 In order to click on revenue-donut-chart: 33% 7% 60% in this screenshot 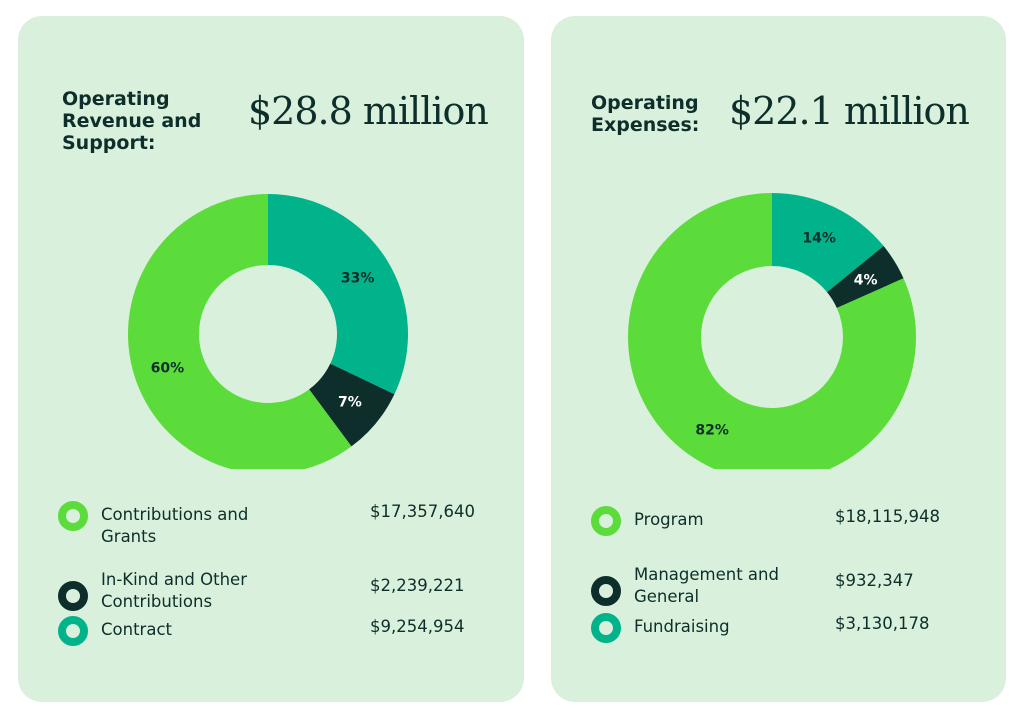, I will do `click(268, 331)`.